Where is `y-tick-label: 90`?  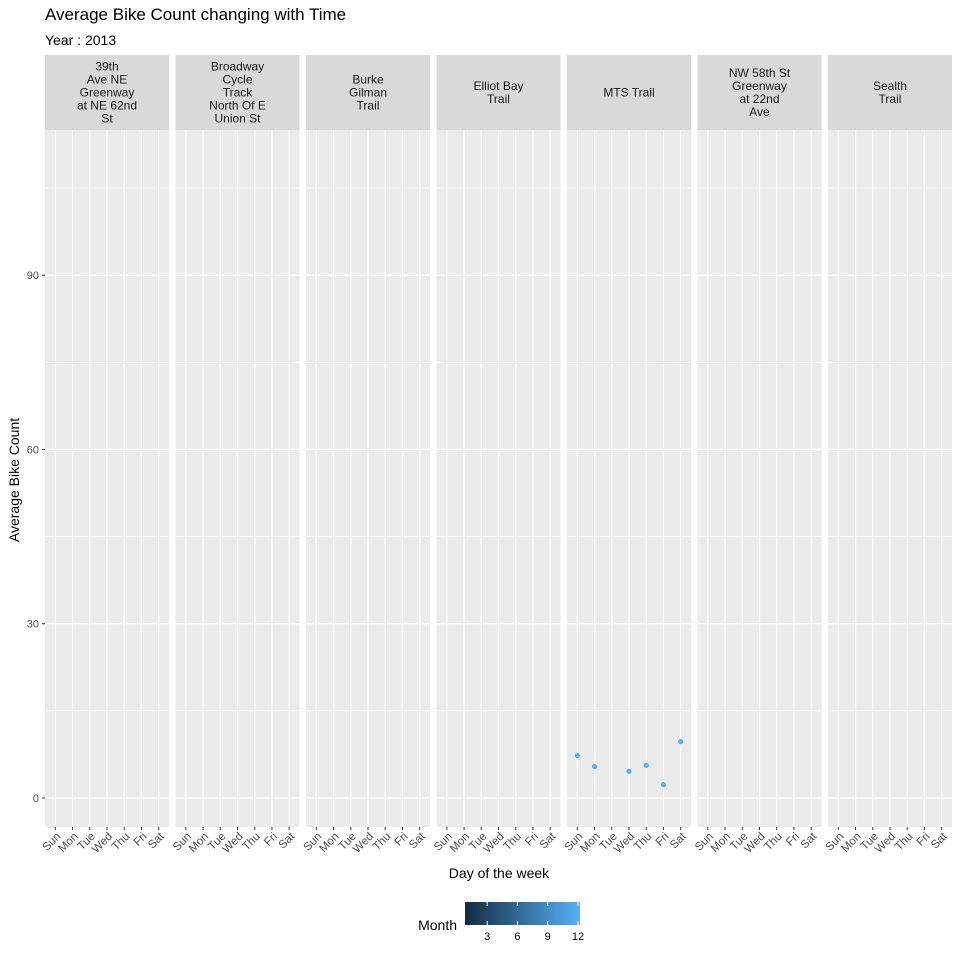 y-tick-label: 90 is located at coordinates (33, 276).